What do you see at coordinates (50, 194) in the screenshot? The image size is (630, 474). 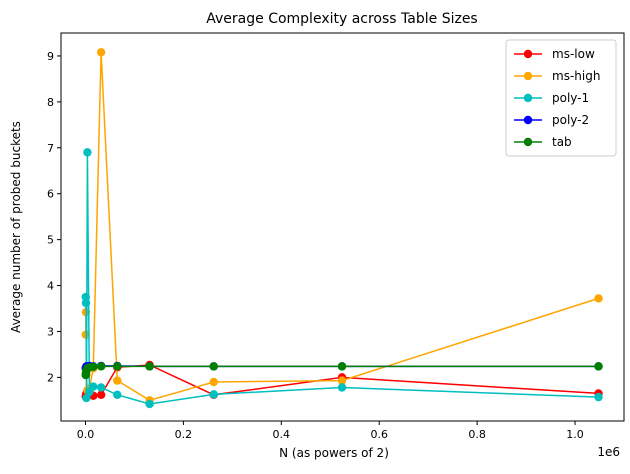 I see `y-tick-label: 6` at bounding box center [50, 194].